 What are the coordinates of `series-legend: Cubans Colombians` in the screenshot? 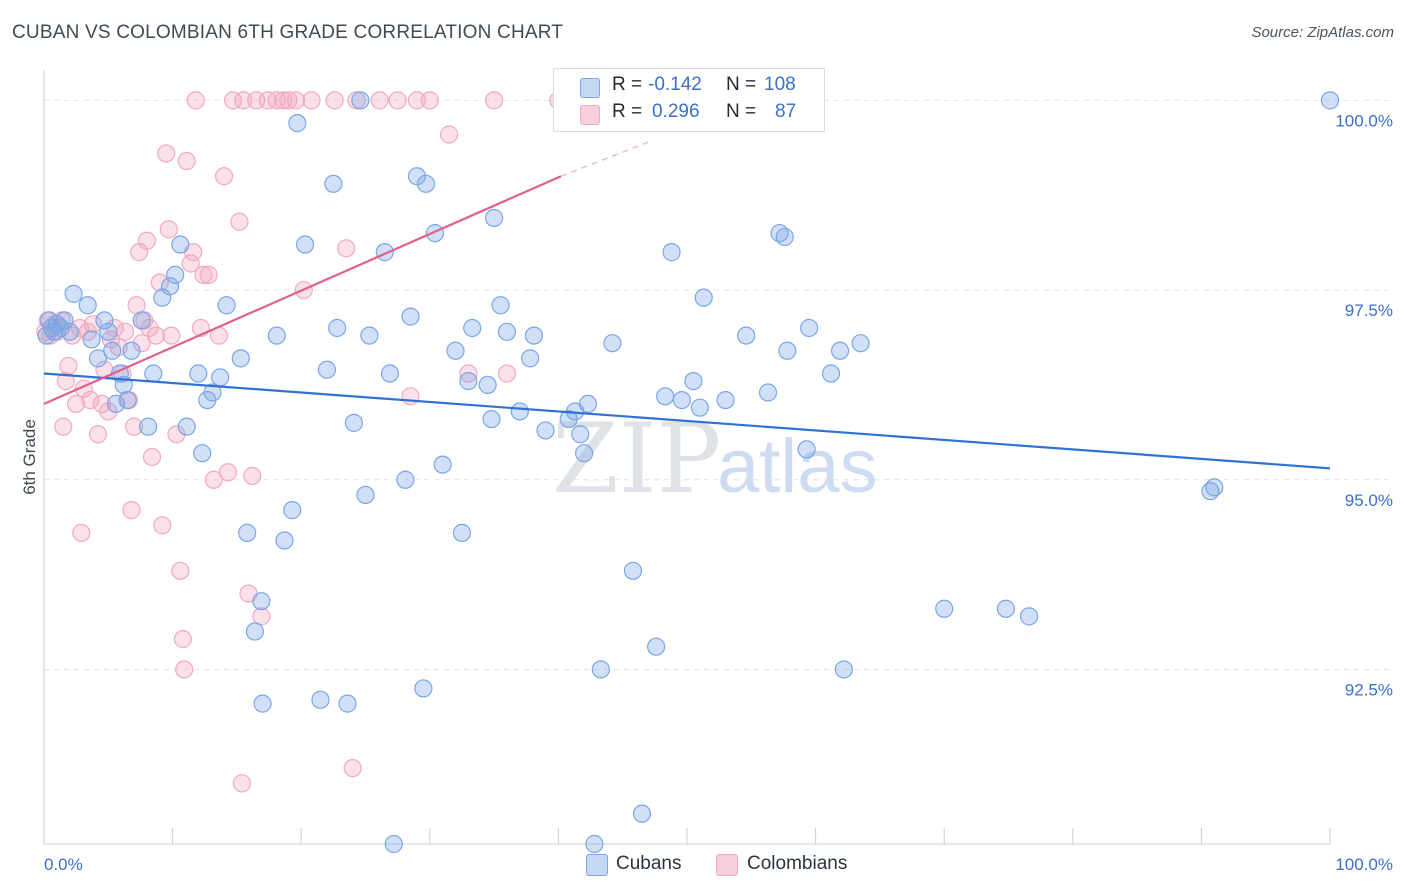 It's located at (703, 865).